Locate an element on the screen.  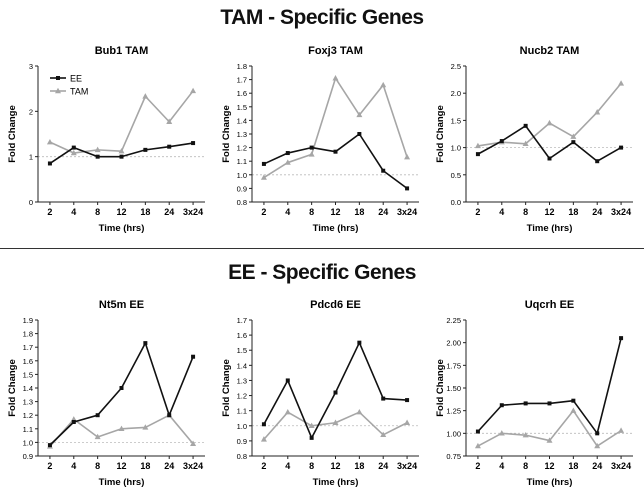
section-divider is located at coordinates (322, 248).